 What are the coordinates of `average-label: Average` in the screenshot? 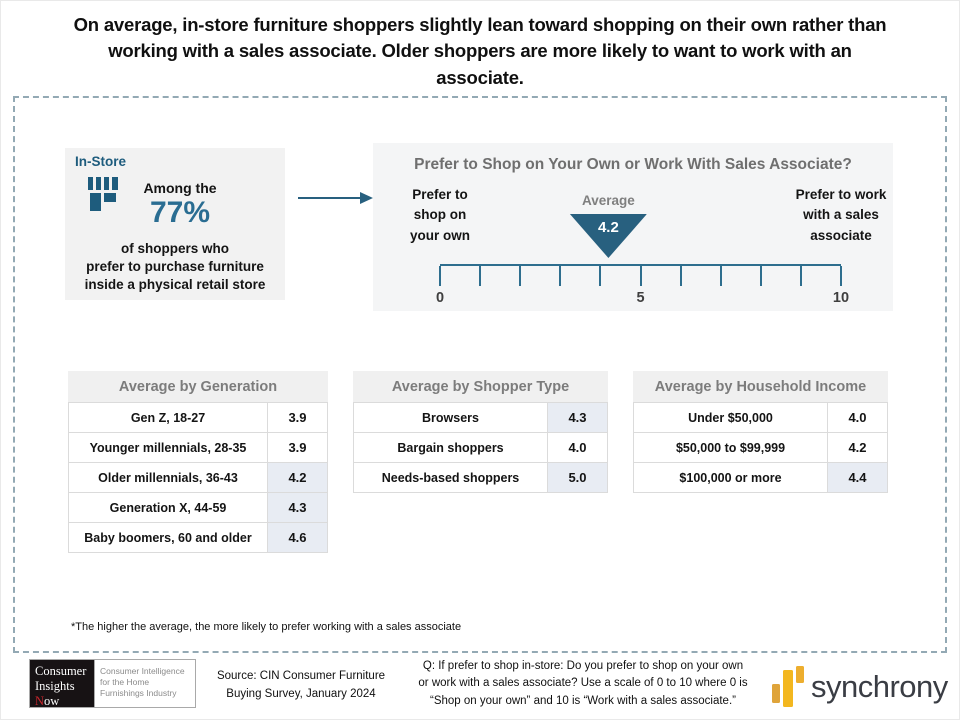 It's located at (608, 200).